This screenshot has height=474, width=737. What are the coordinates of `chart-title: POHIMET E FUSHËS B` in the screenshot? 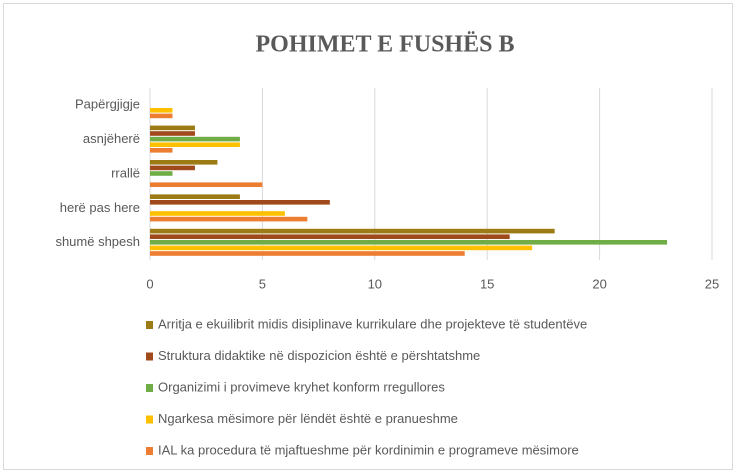 It's located at (385, 45).